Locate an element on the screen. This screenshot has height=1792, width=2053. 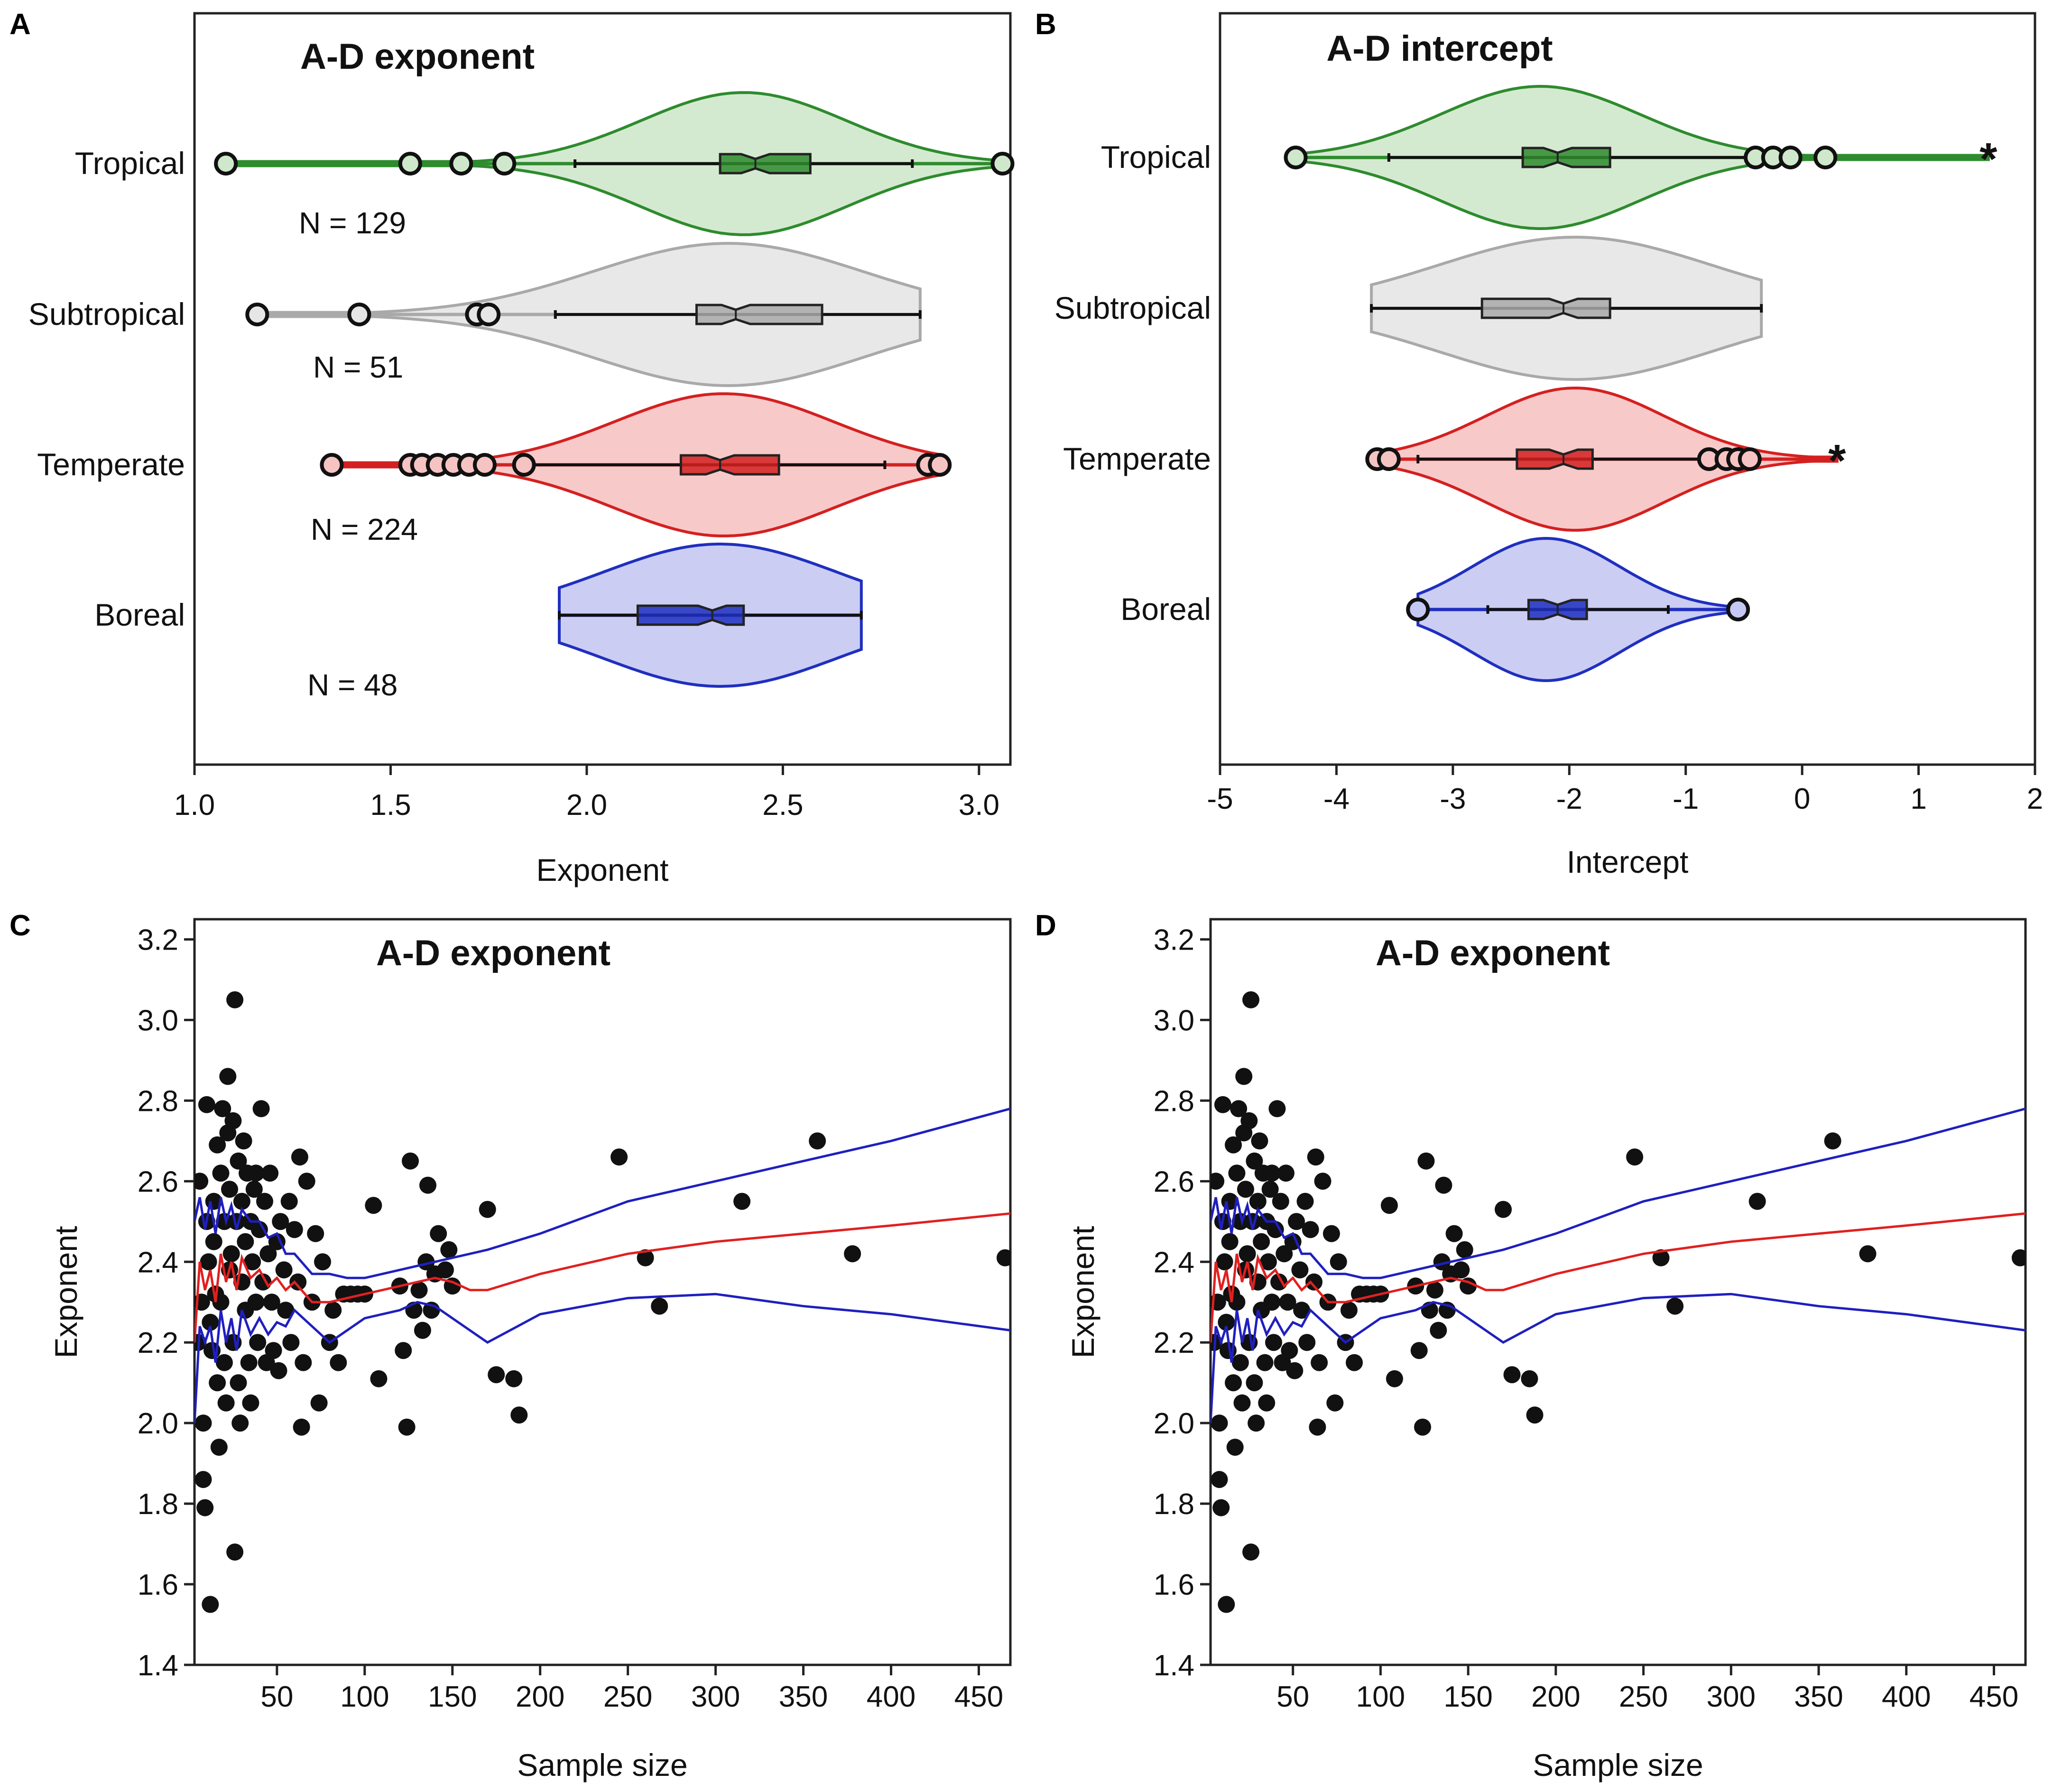
x-tick-label: 400 is located at coordinates (891, 1697).